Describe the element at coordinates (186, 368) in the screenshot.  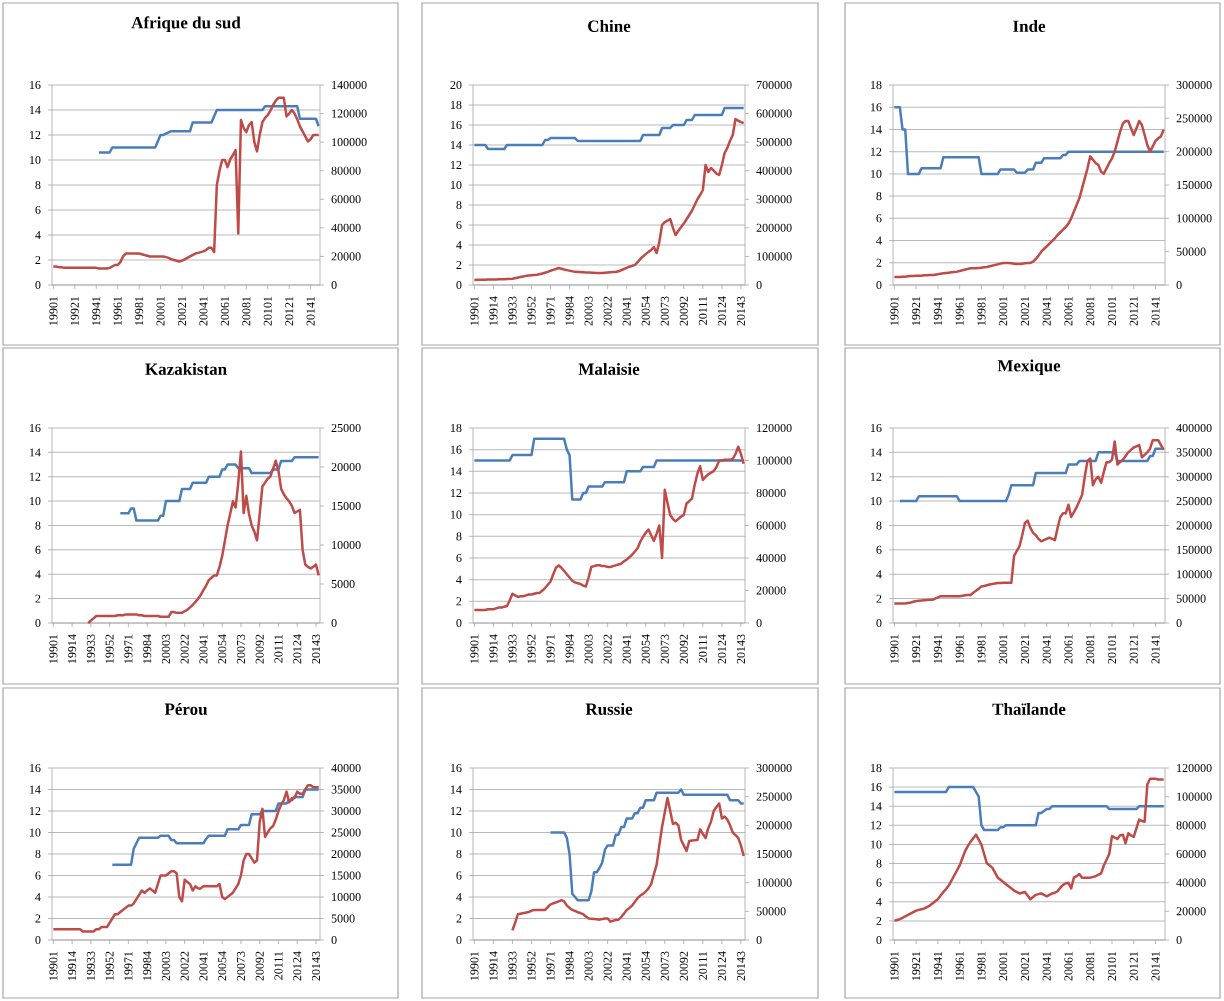
I see `chart-title: Kazakistan` at that location.